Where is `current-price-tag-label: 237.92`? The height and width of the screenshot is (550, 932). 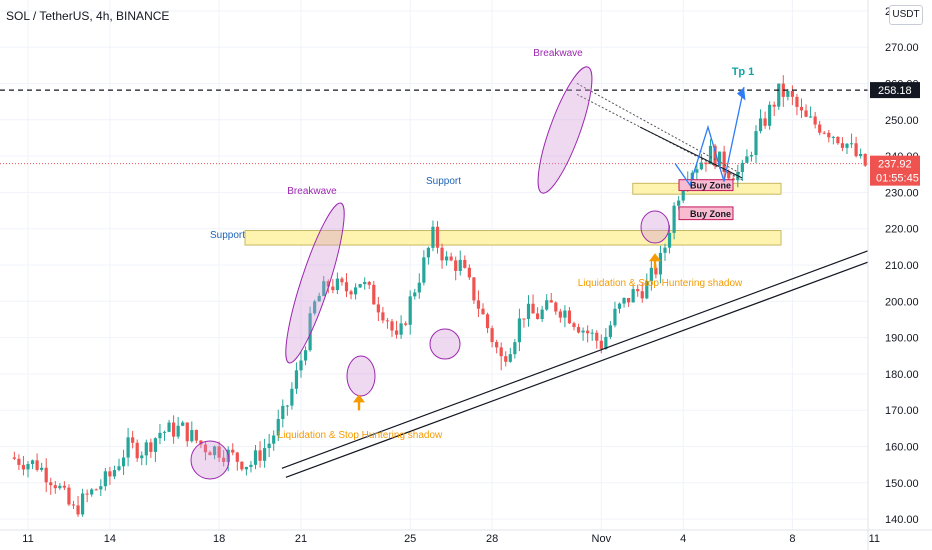 current-price-tag-label: 237.92 is located at coordinates (895, 165).